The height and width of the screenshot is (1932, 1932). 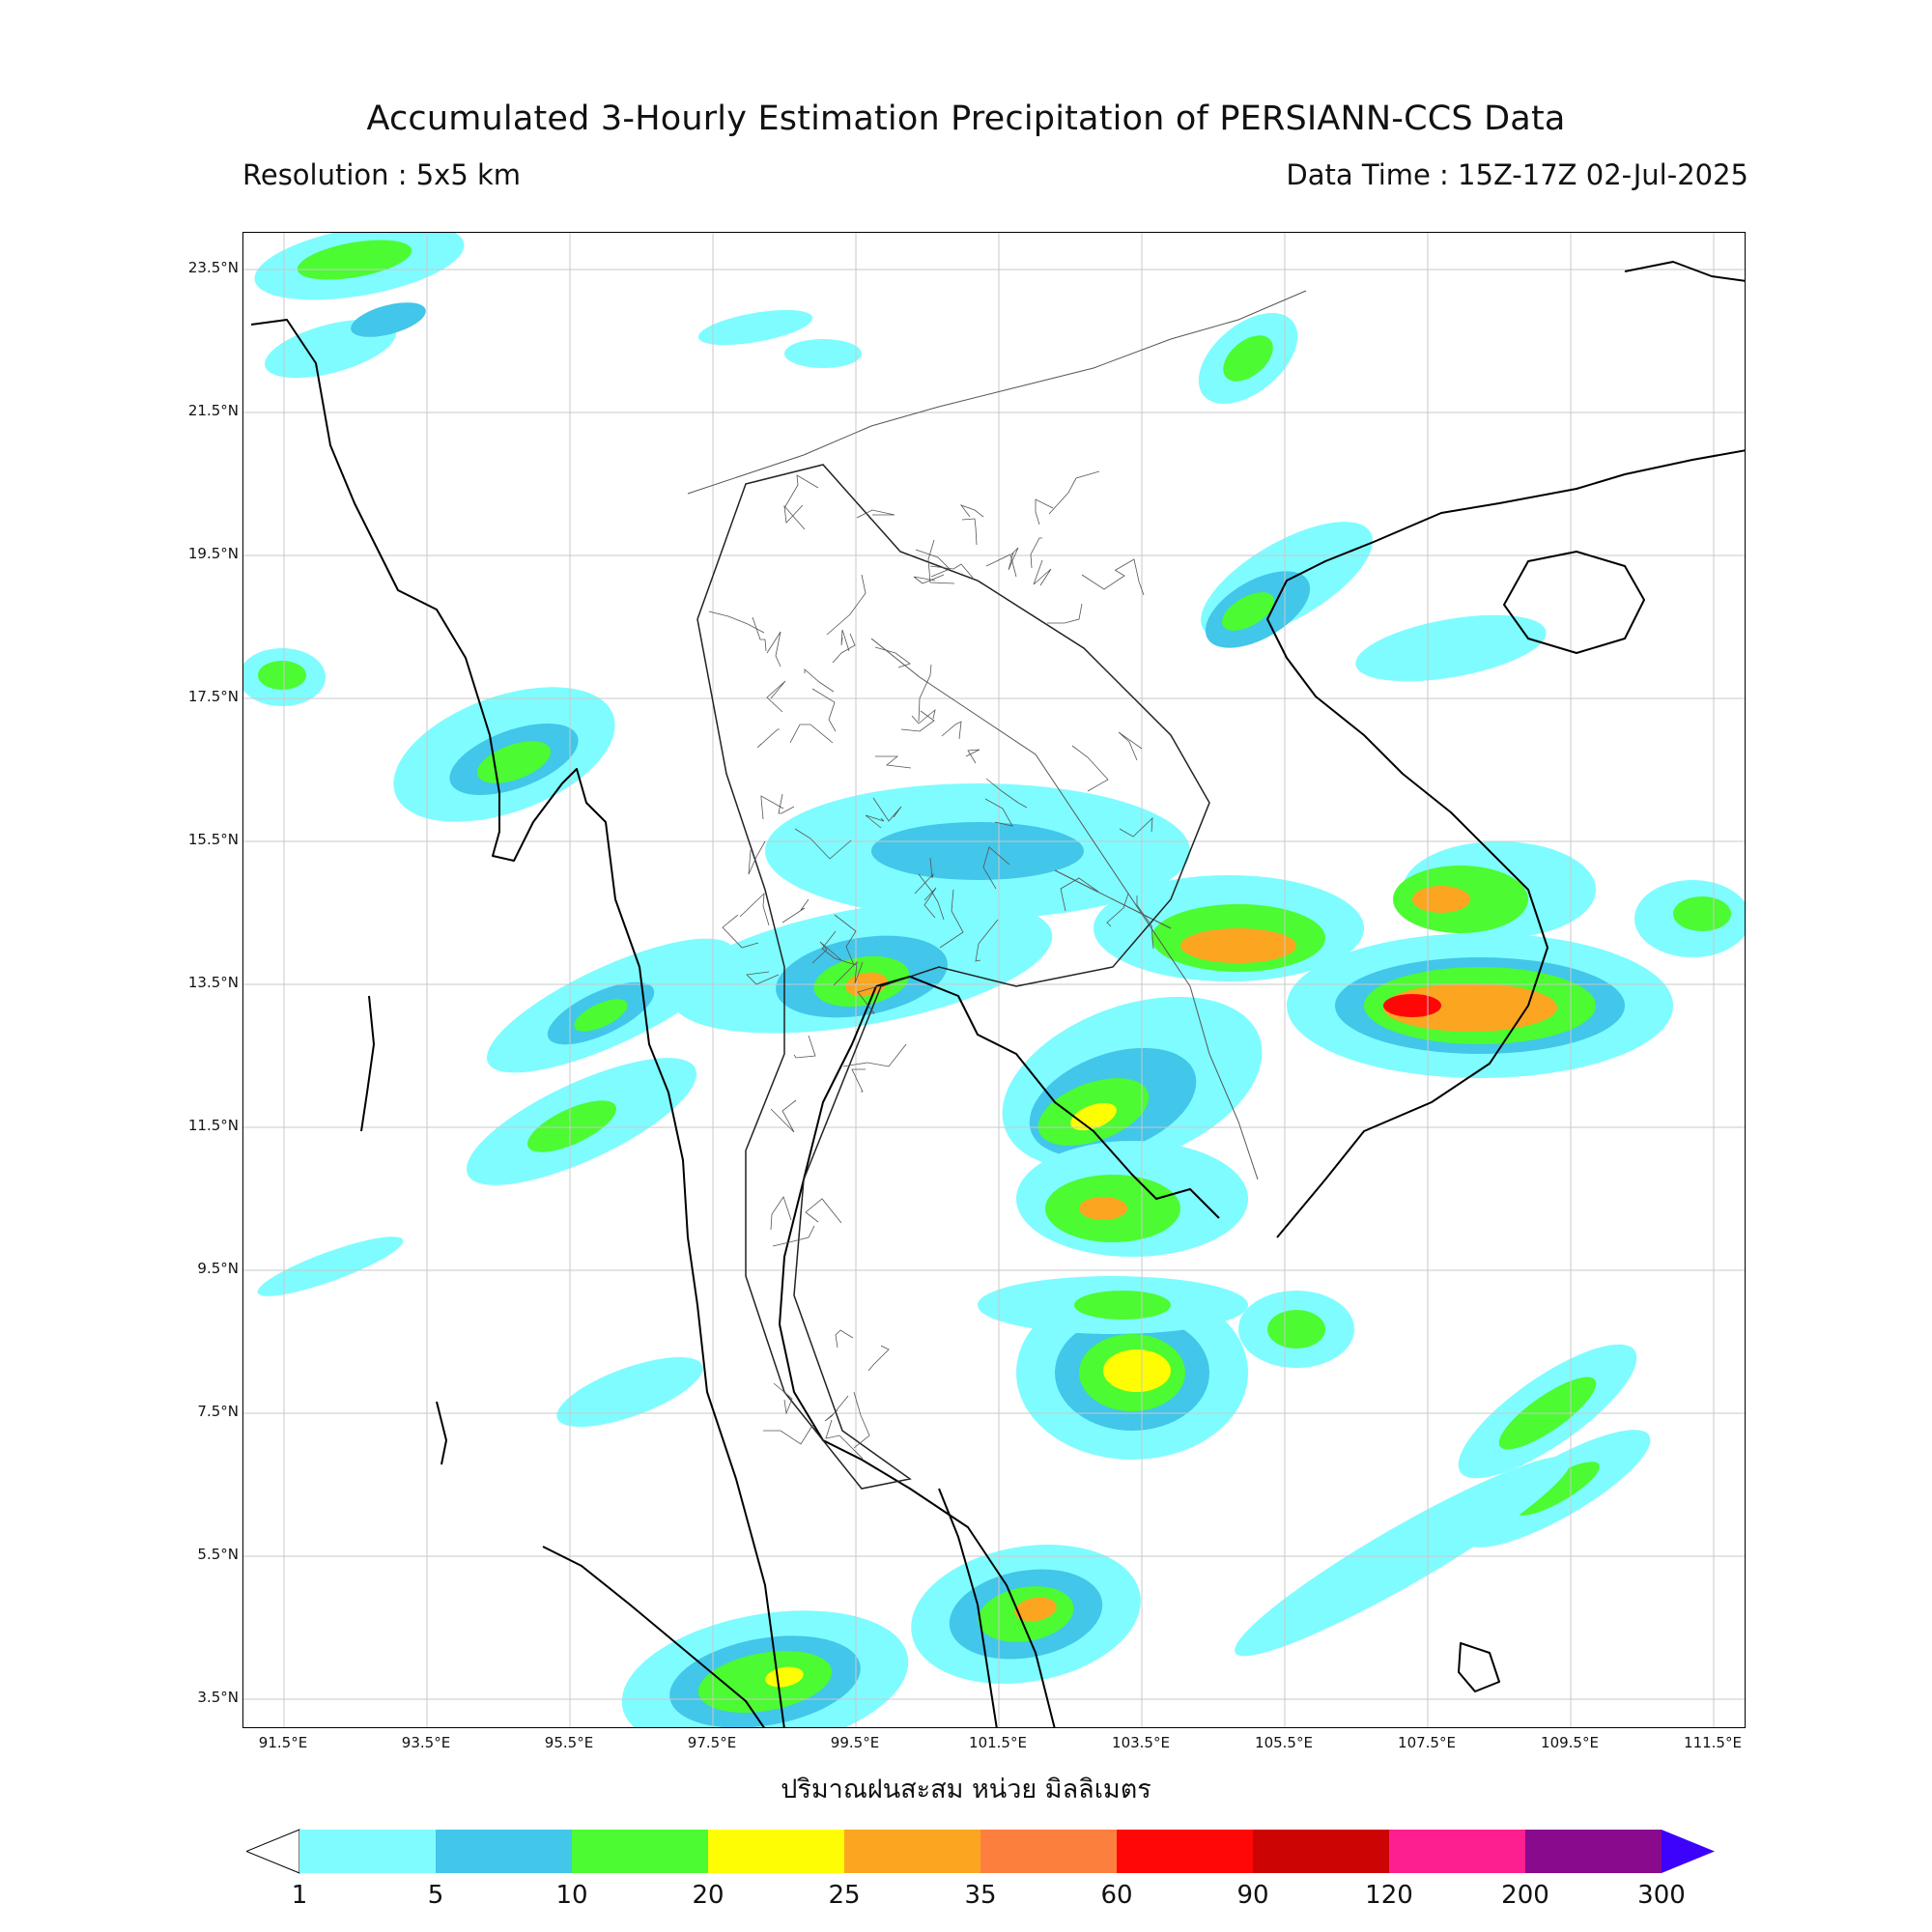 What do you see at coordinates (1570, 1742) in the screenshot?
I see `longitude-tick-label: 109.5°E` at bounding box center [1570, 1742].